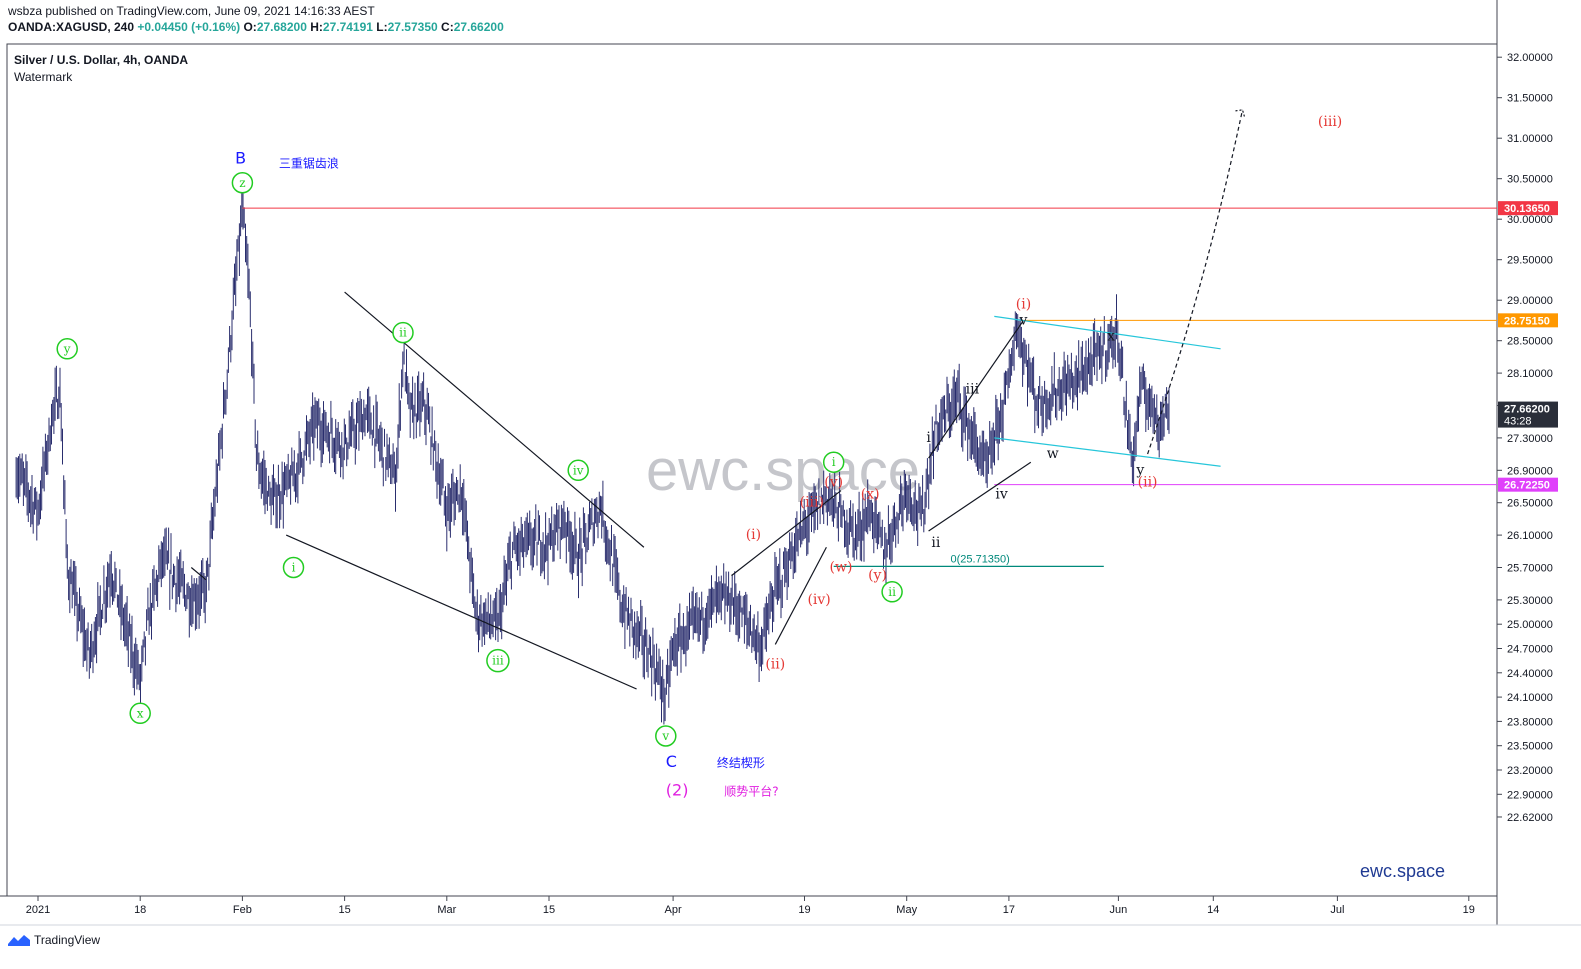 The image size is (1581, 969). What do you see at coordinates (412, 27) in the screenshot?
I see `low-value: 27.57350` at bounding box center [412, 27].